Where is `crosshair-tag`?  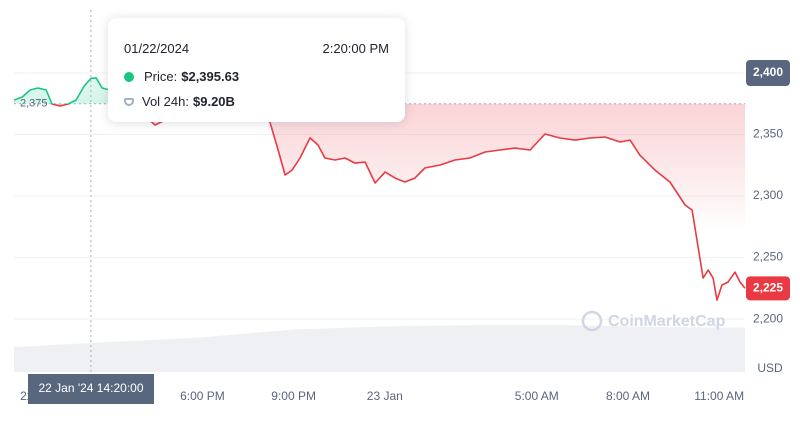
crosshair-tag is located at coordinates (91, 389).